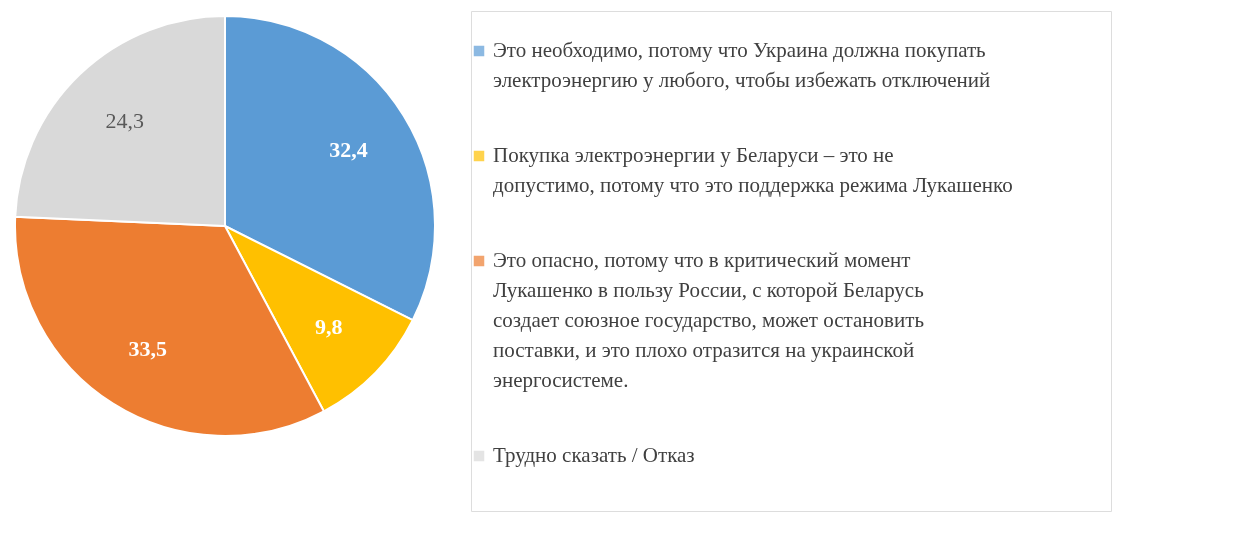  I want to click on legend-label: Это опасно, потому что в критический момент Лукашенко в пользу России, с которой Беларусь создает союзное государство, может остановить поставки, и это плохо отразится на украинской энергосистеме., so click(708, 320).